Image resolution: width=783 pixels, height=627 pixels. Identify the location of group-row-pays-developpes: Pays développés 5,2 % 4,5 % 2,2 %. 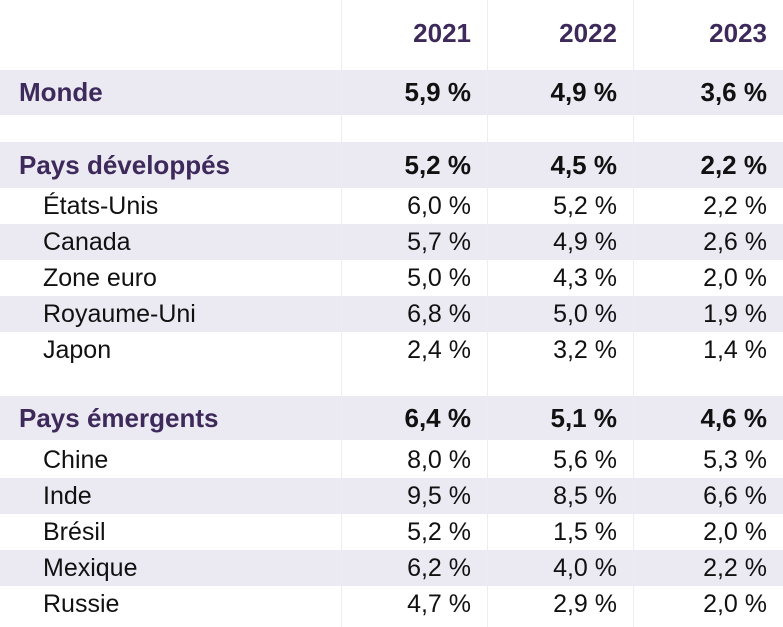
(391, 165).